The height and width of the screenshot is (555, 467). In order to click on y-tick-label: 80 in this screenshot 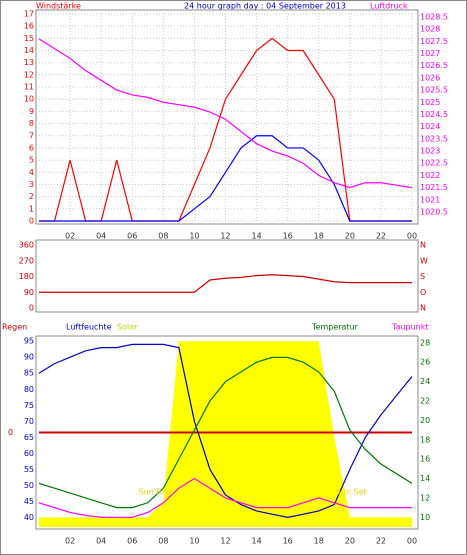, I will do `click(29, 389)`.